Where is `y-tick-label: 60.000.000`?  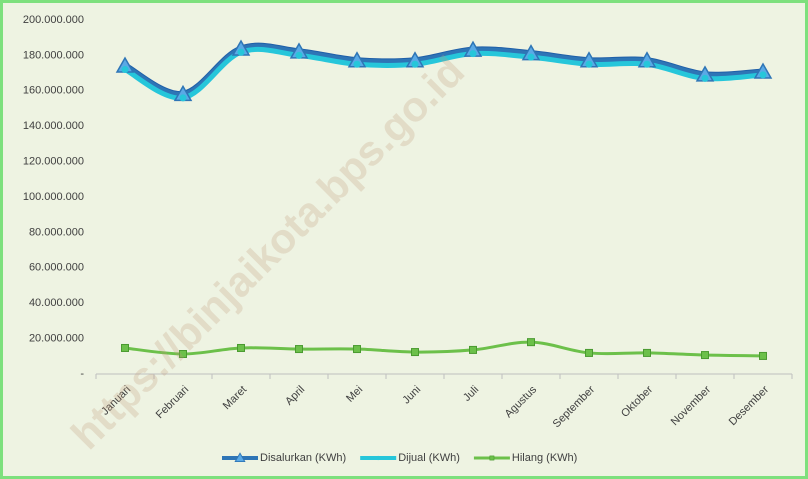 y-tick-label: 60.000.000 is located at coordinates (56, 268).